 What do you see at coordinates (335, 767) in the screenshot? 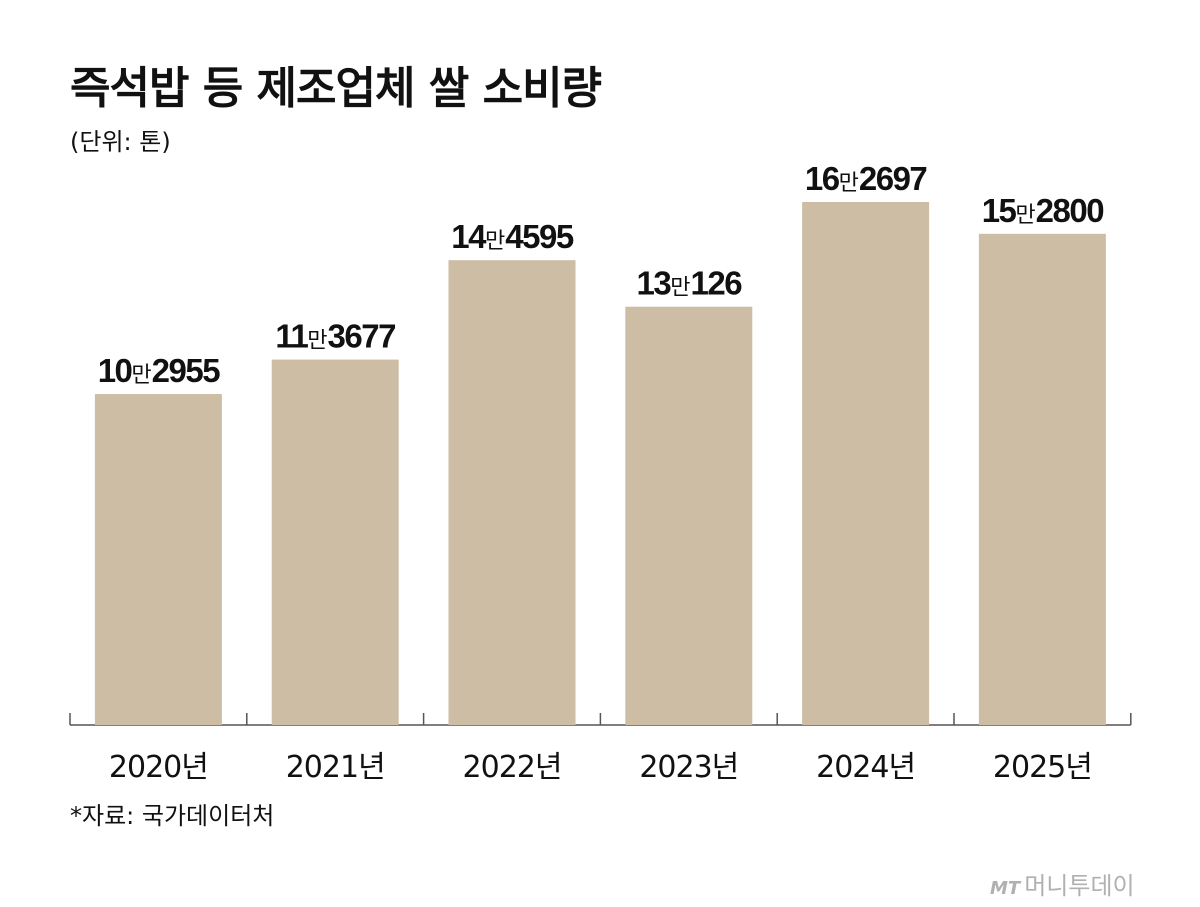
I see `x-tick-label: 2021년` at bounding box center [335, 767].